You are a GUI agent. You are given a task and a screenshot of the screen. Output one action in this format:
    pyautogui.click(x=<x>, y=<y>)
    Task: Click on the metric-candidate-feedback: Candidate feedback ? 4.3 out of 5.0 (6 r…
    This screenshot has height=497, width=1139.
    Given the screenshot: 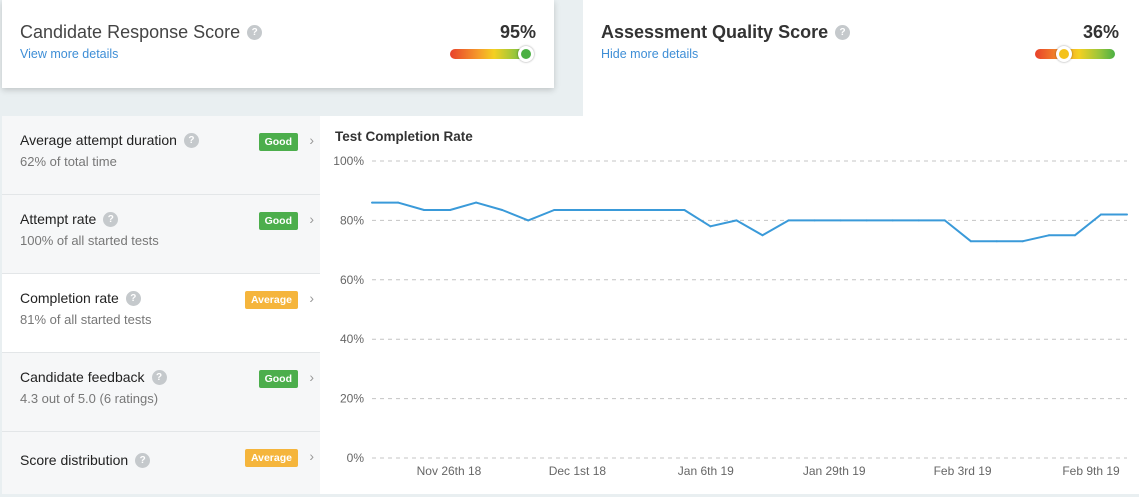 What is the action you would take?
    pyautogui.click(x=161, y=392)
    